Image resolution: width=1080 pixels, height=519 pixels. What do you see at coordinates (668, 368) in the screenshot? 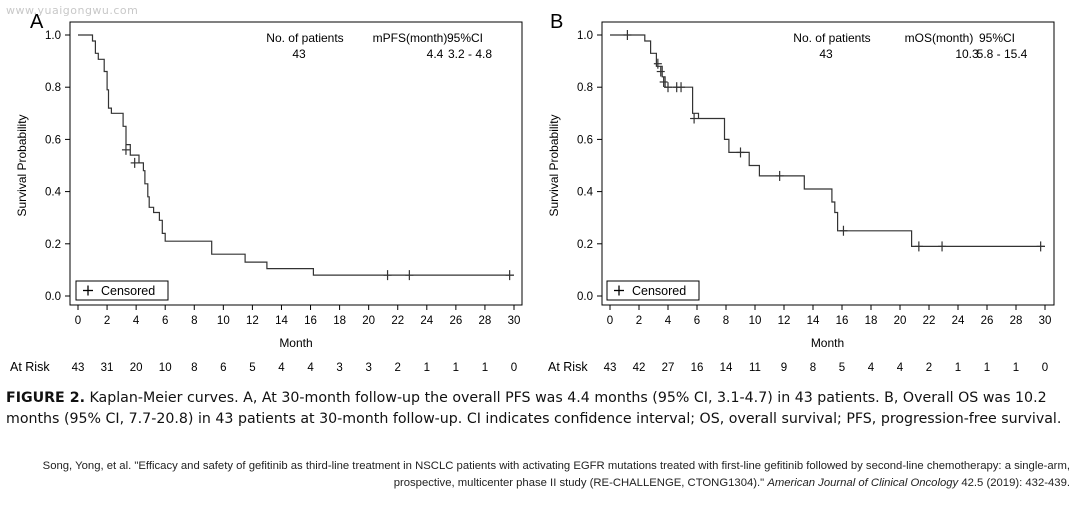
I see `at-risk-value: 27` at bounding box center [668, 368].